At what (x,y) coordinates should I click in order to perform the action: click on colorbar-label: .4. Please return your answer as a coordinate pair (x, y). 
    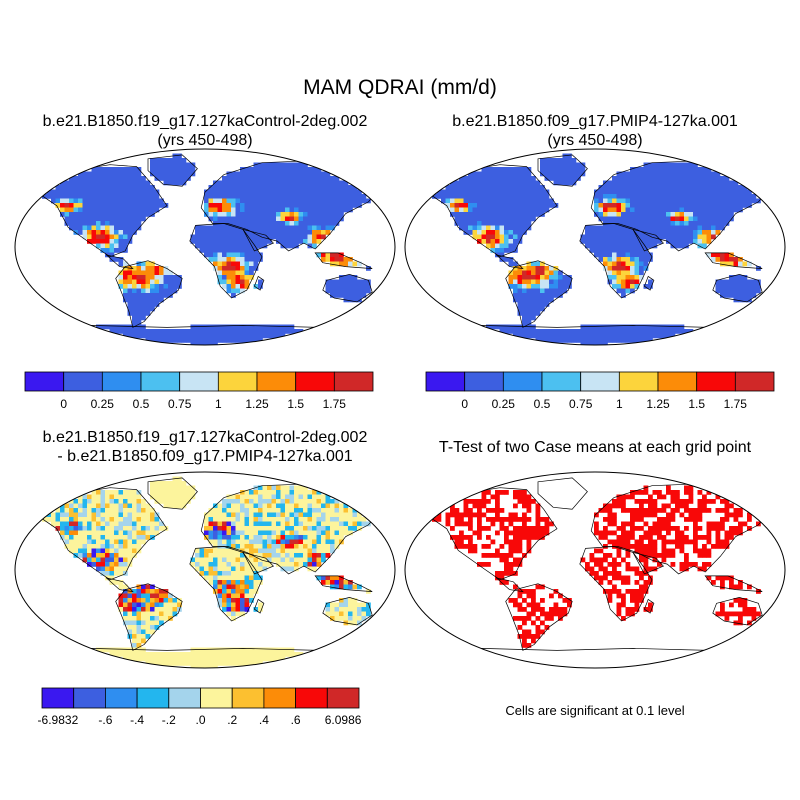
    Looking at the image, I should click on (264, 720).